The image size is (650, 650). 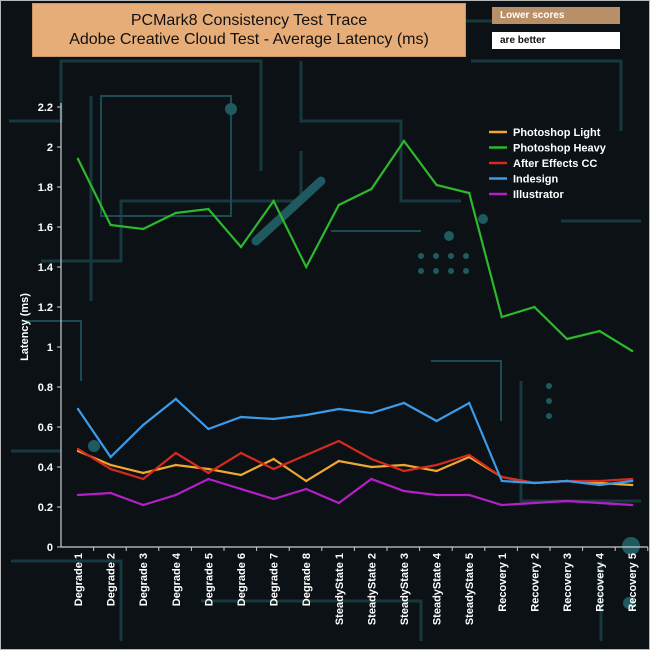 I want to click on chart-title: PCMark8 Consistency Test Trace, so click(x=249, y=20).